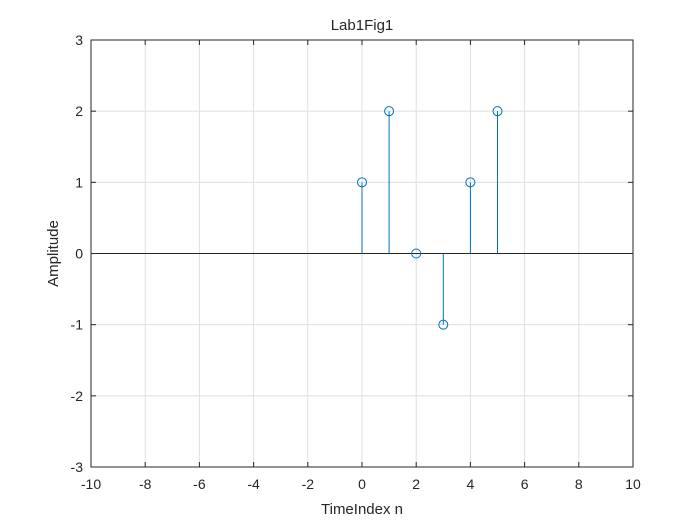 The height and width of the screenshot is (530, 700). What do you see at coordinates (579, 484) in the screenshot?
I see `x-tick-label: 8` at bounding box center [579, 484].